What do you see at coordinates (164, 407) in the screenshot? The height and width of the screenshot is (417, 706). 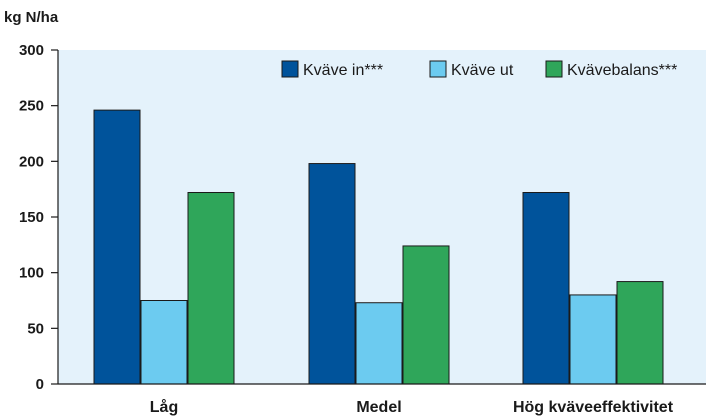 I see `x-category-label: Låg` at bounding box center [164, 407].